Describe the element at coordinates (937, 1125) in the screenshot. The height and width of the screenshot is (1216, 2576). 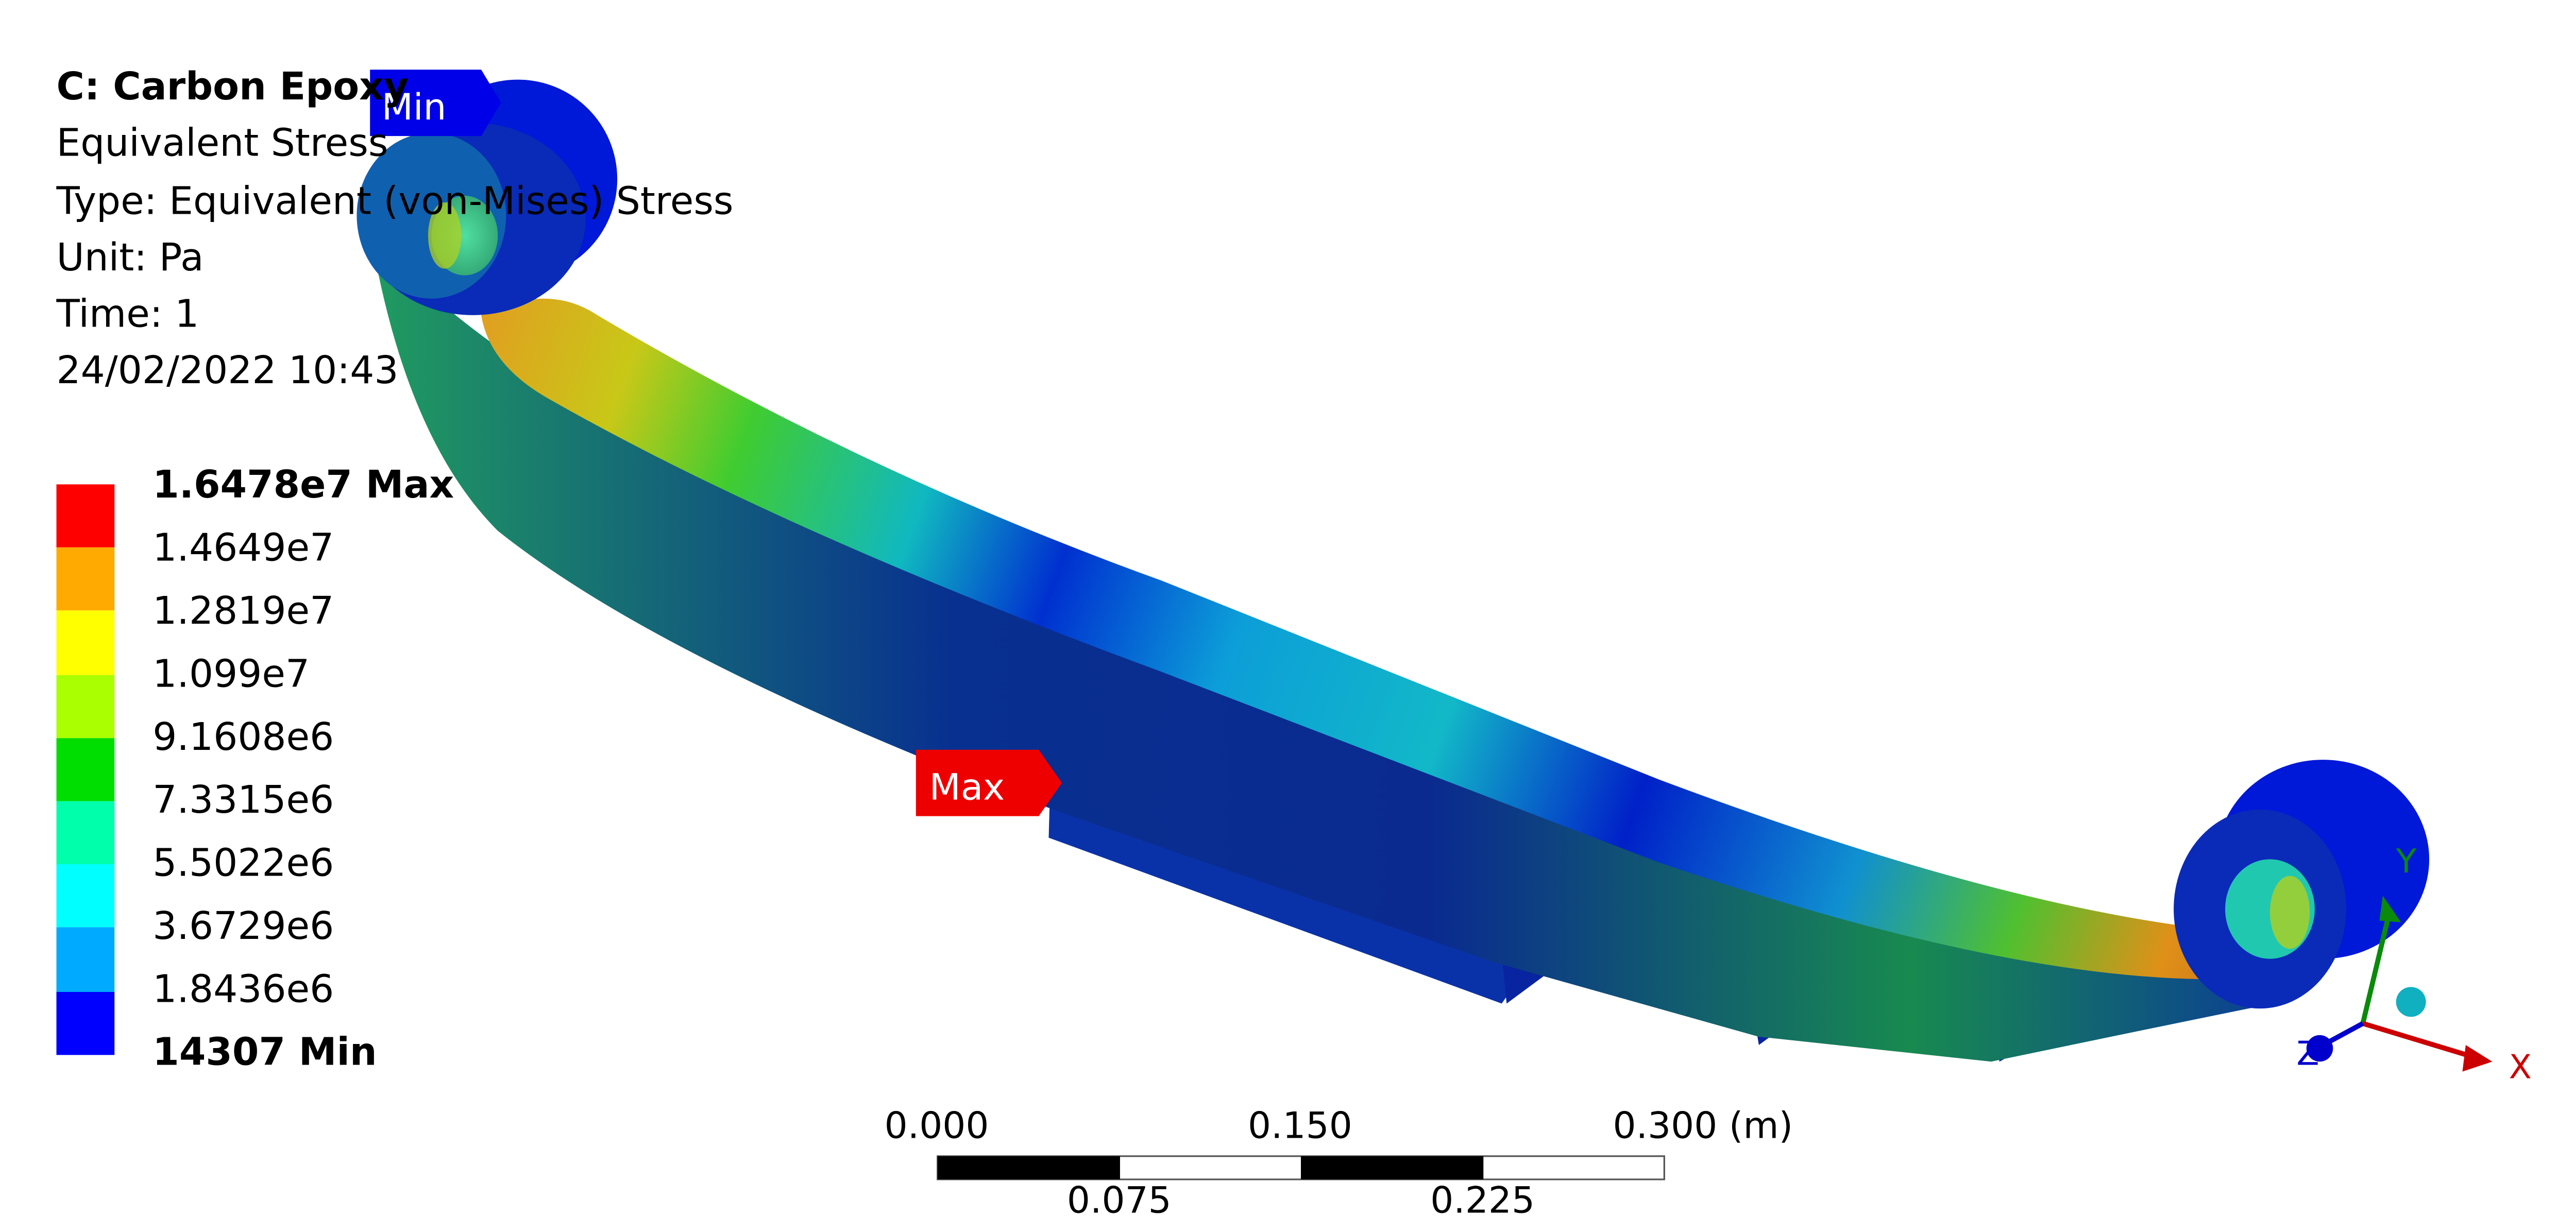
I see `scale-label-0: 0.000` at that location.